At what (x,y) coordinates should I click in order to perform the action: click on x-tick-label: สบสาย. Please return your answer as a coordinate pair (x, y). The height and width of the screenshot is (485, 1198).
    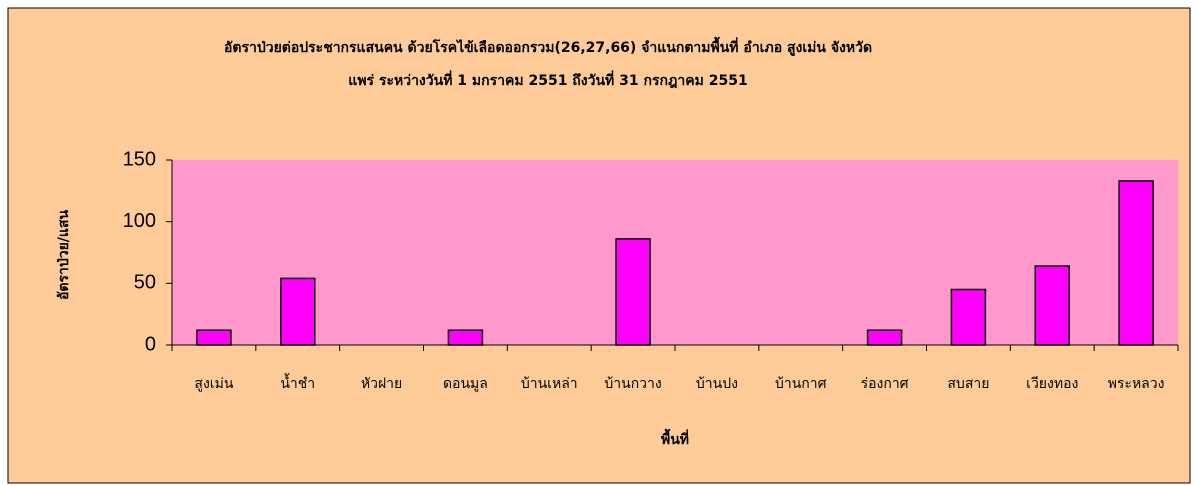
    Looking at the image, I should click on (968, 384).